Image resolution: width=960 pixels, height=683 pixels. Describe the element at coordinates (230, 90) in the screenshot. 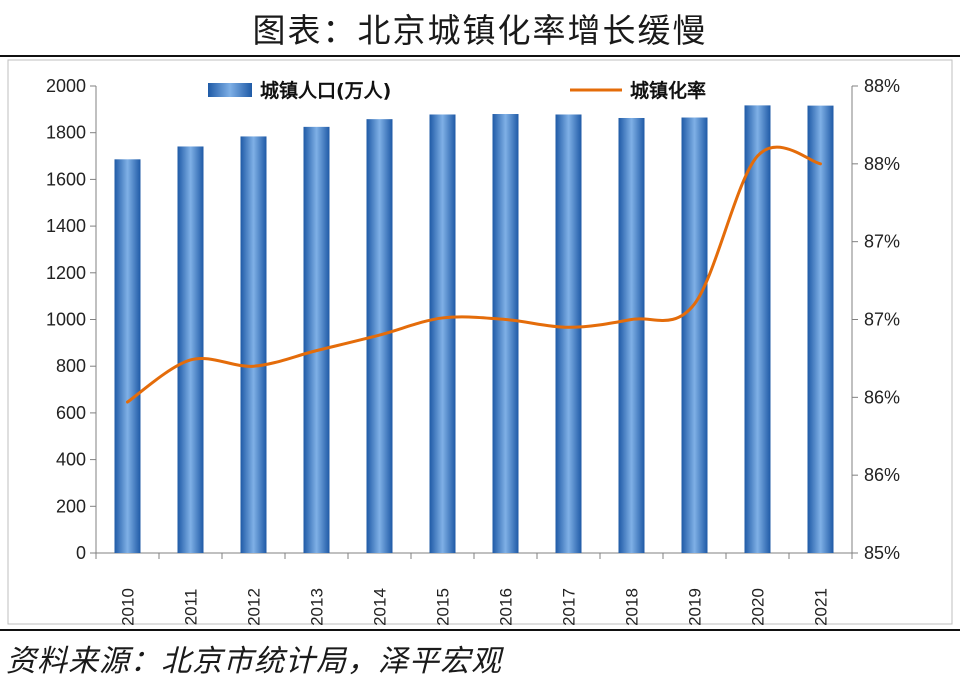

I see `legend-swatch-bars` at that location.